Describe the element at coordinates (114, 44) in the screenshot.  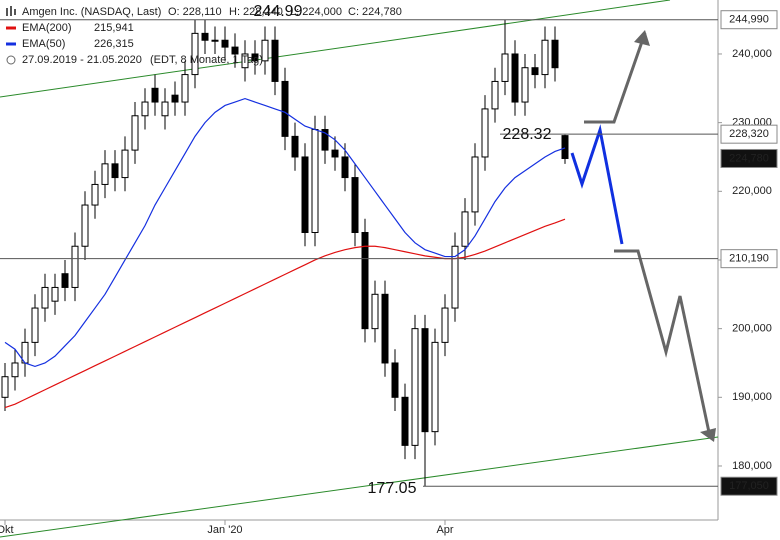
I see `legend-value: 226,315` at that location.